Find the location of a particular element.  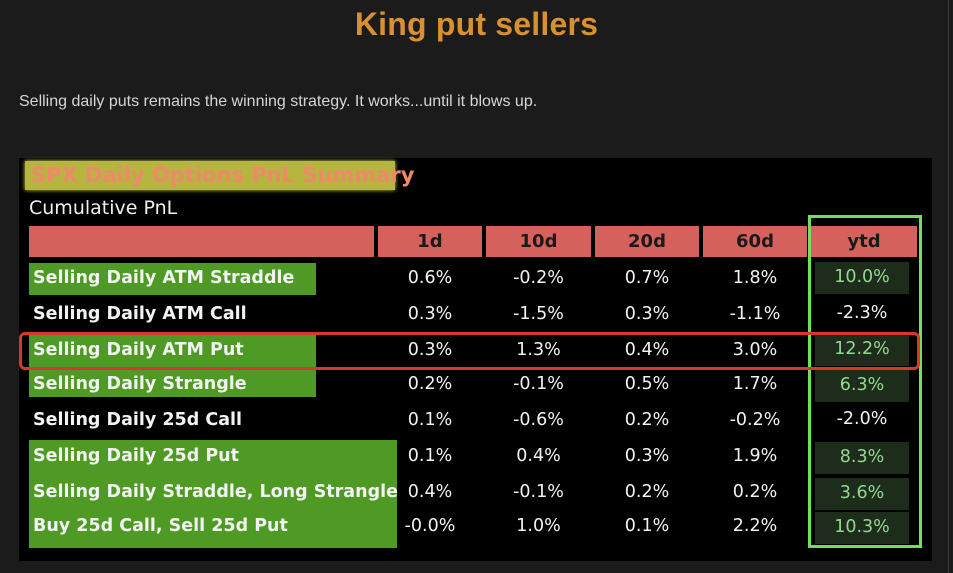

cell-ytd: 3.6% is located at coordinates (862, 493).